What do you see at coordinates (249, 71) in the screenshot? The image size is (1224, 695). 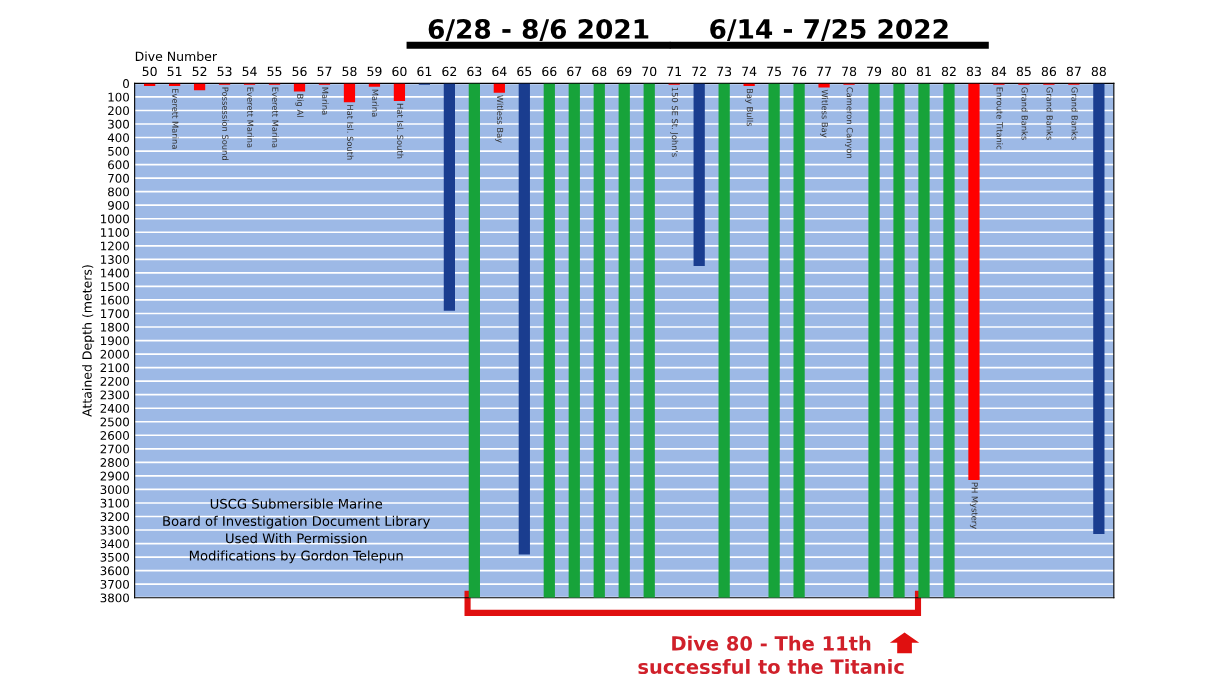 I see `x-tick-label: 54` at bounding box center [249, 71].